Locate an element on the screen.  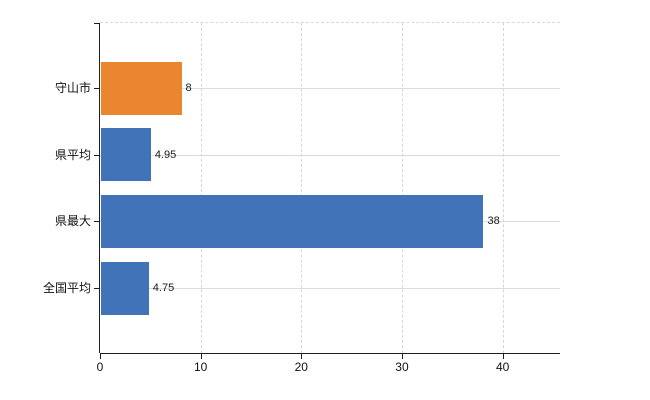
x-tick-label-40: 40 is located at coordinates (502, 367).